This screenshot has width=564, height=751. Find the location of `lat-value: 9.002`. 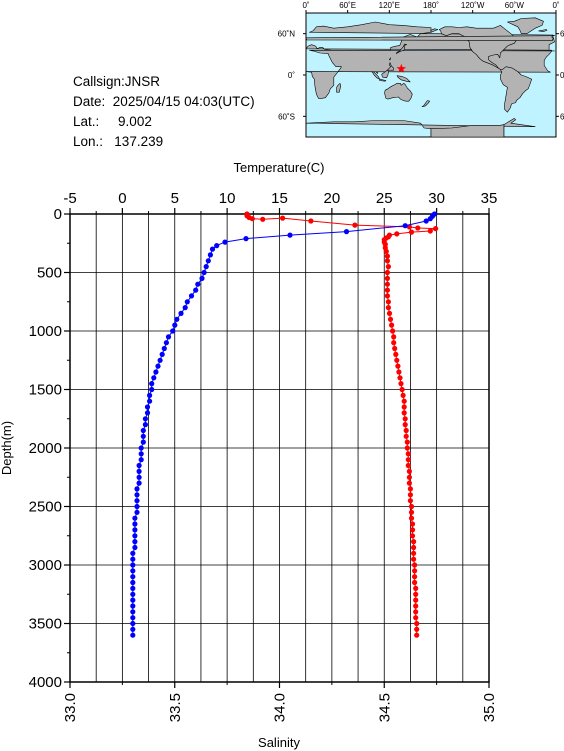

lat-value: 9.002 is located at coordinates (135, 121).